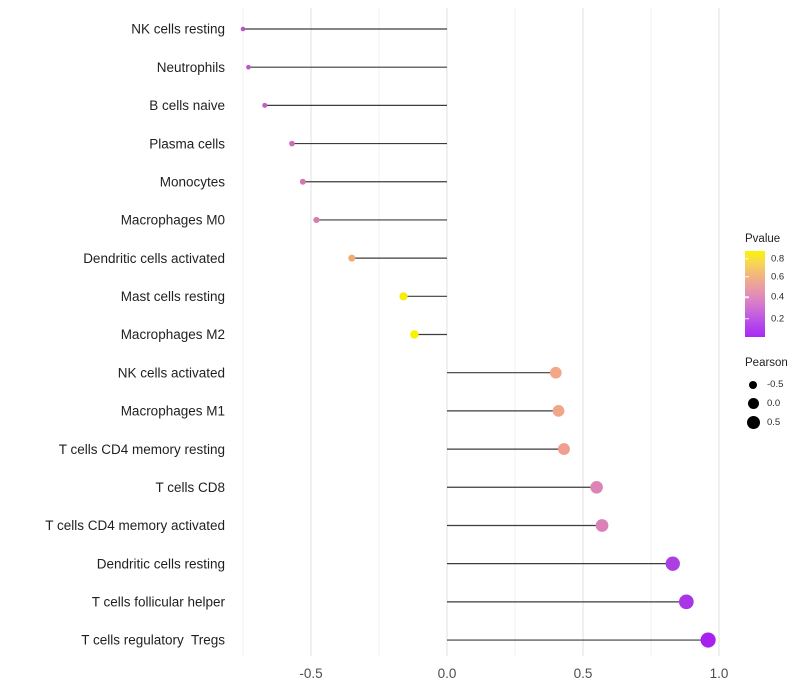 The height and width of the screenshot is (700, 800). Describe the element at coordinates (173, 296) in the screenshot. I see `category-label: Mast cells resting` at that location.